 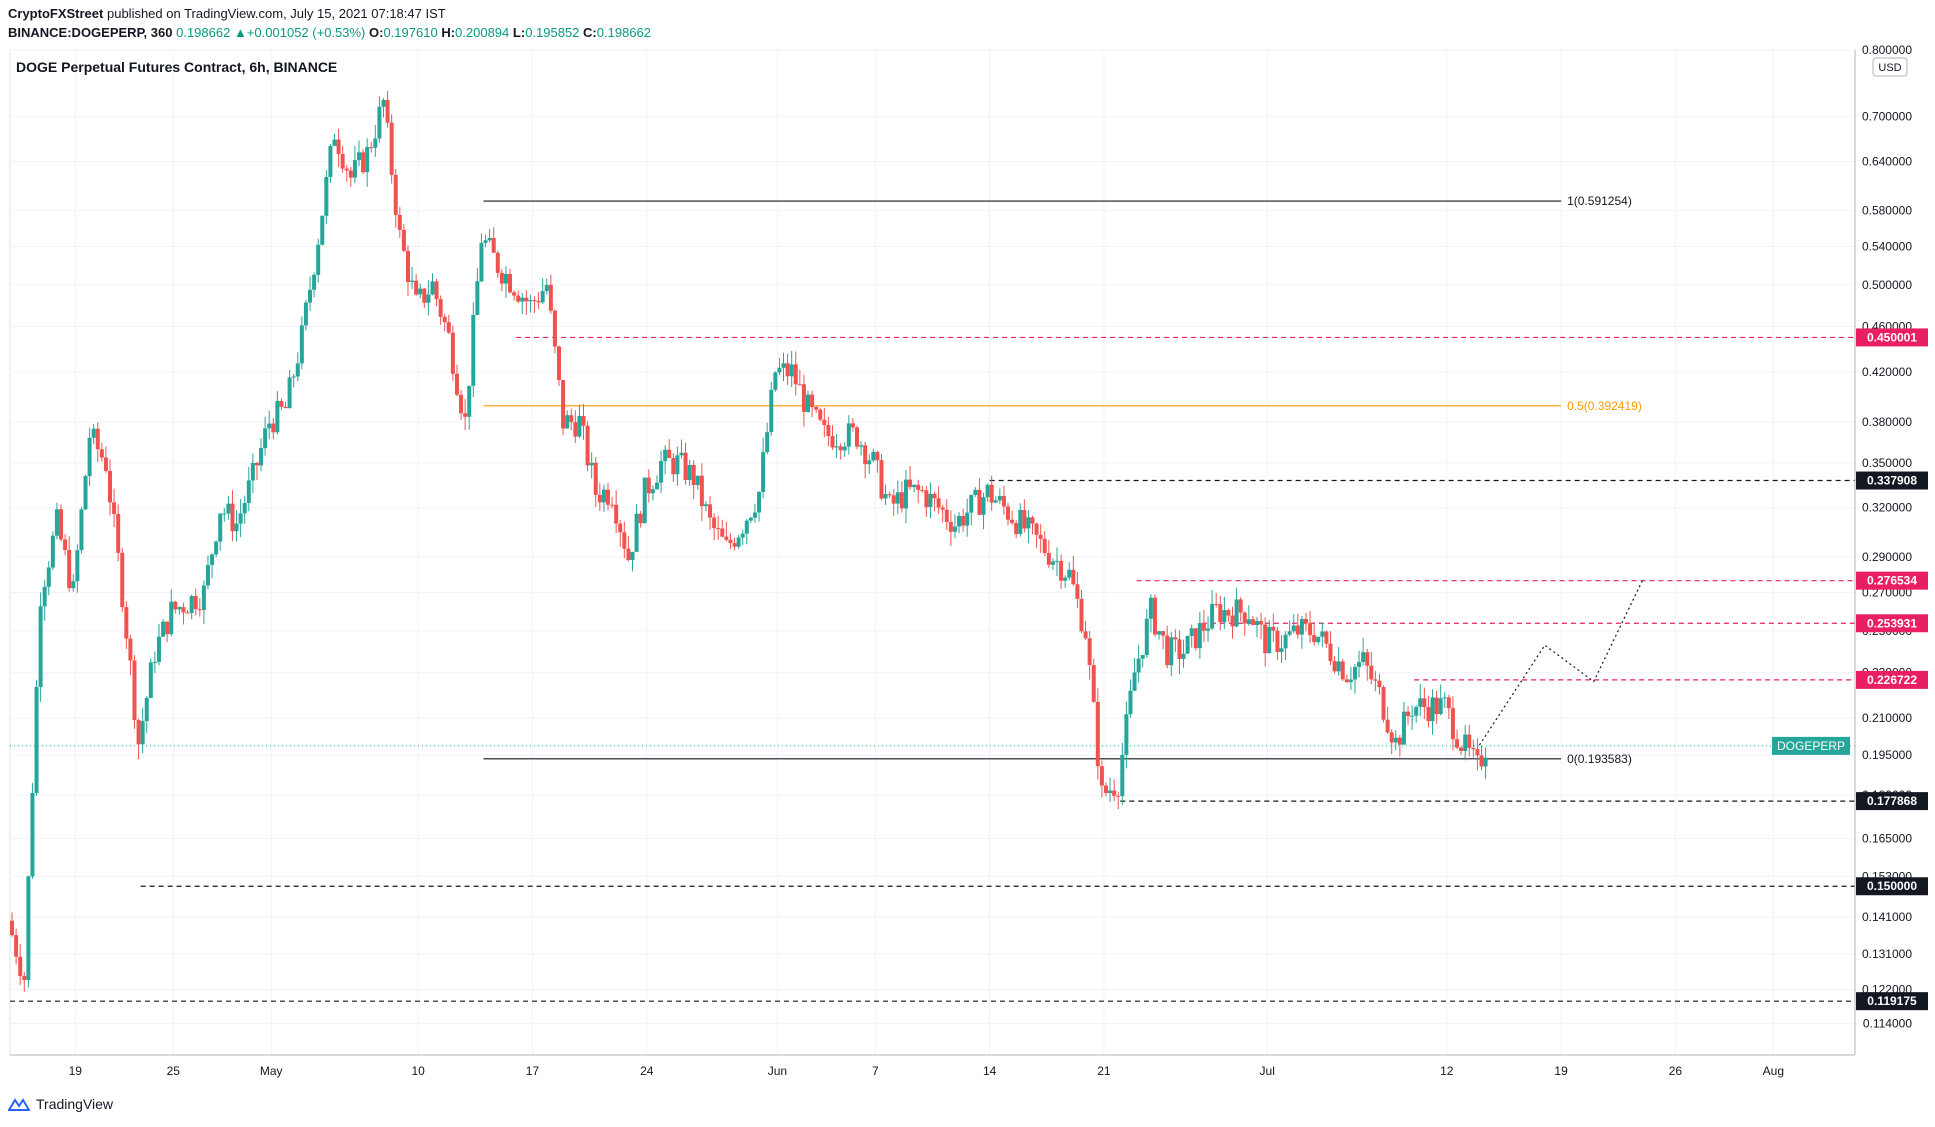 What do you see at coordinates (1887, 718) in the screenshot?
I see `y-tick-label: 0.210000` at bounding box center [1887, 718].